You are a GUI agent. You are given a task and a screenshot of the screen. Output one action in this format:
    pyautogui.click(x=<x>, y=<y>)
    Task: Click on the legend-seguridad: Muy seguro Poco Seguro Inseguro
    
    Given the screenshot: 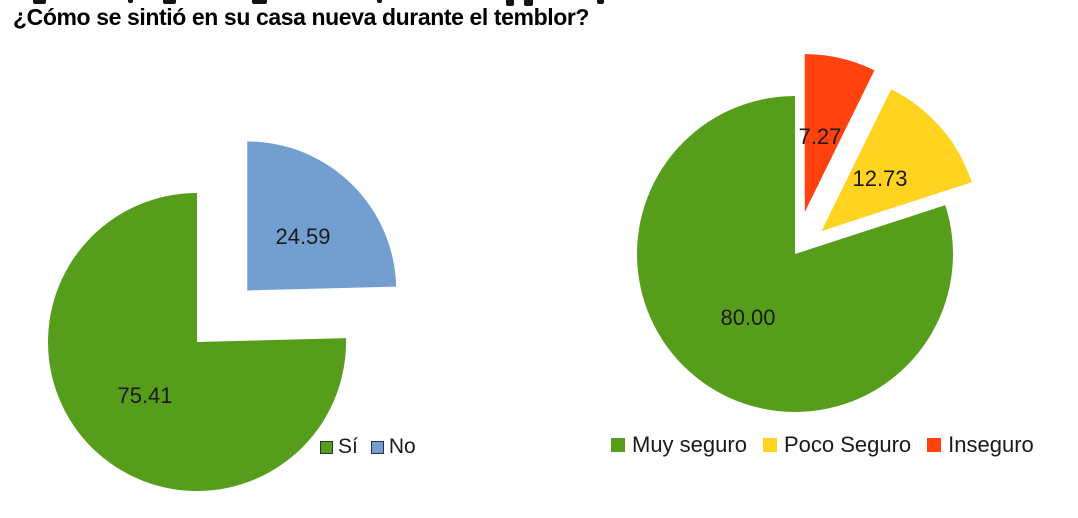 What is the action you would take?
    pyautogui.click(x=822, y=445)
    